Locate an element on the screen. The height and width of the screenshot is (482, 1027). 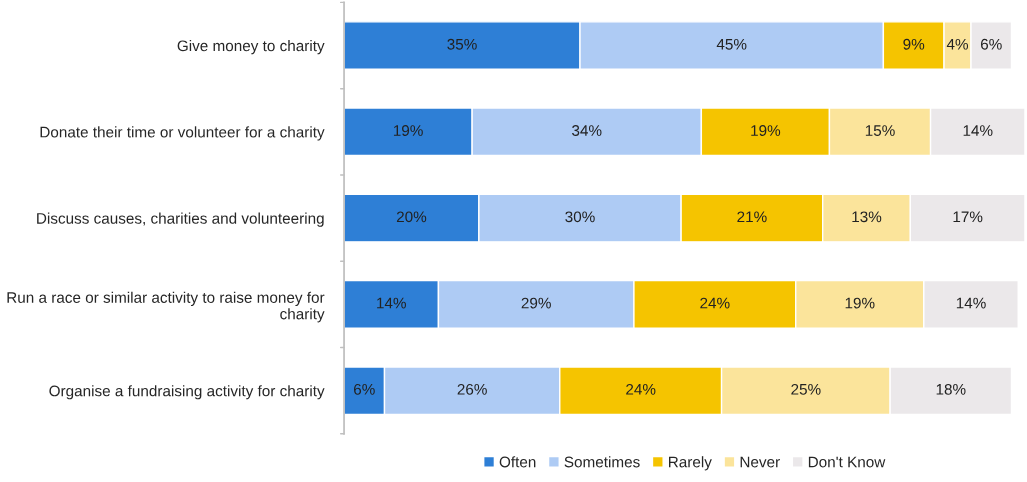
legend-label: Don't Know is located at coordinates (847, 462).